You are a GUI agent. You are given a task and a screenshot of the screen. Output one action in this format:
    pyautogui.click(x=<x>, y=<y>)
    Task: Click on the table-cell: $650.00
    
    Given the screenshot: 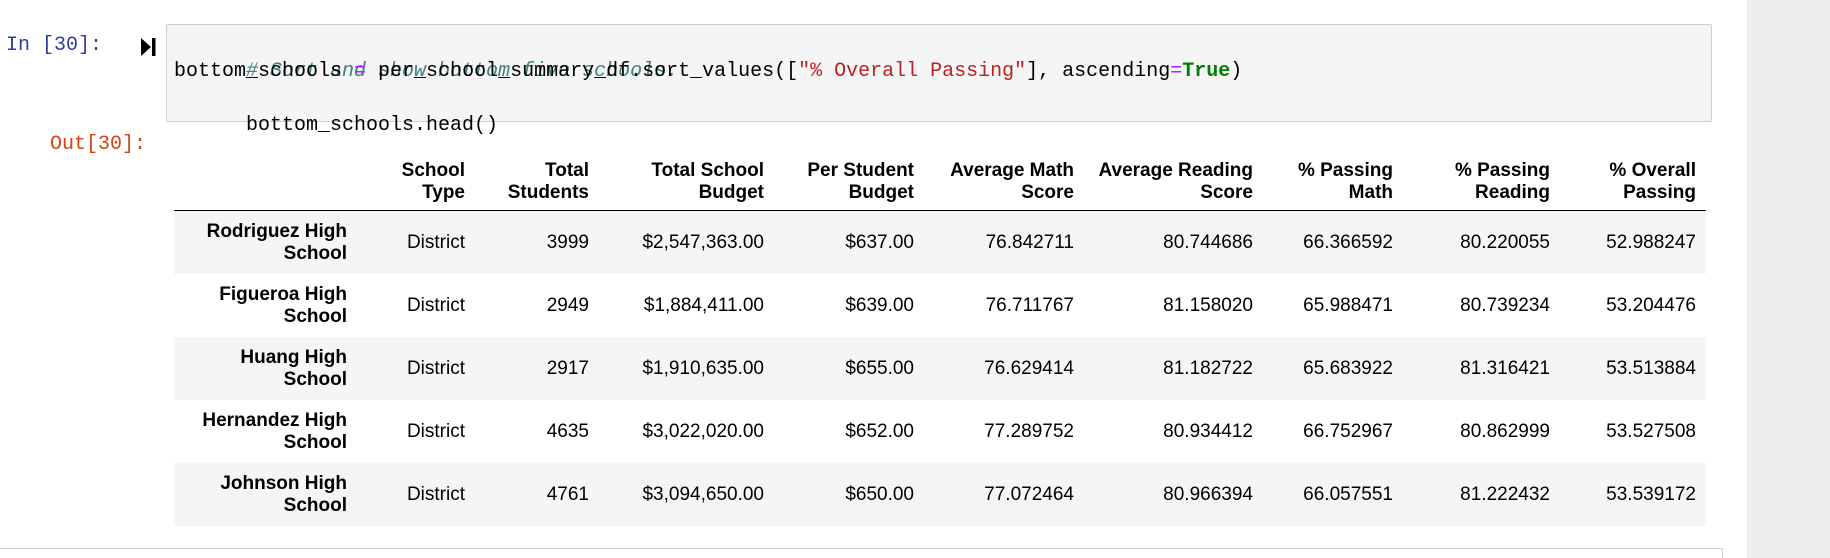 What is the action you would take?
    pyautogui.click(x=879, y=494)
    